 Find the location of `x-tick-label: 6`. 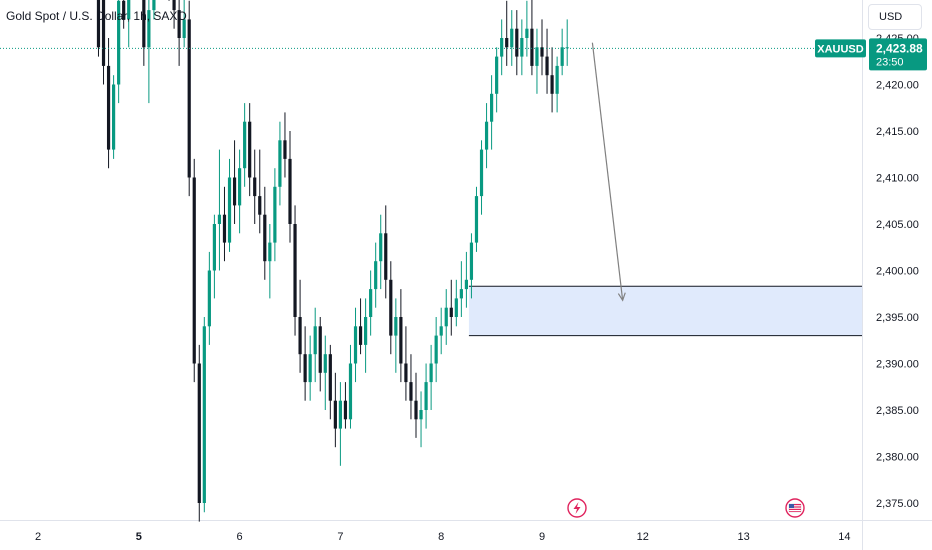

x-tick-label: 6 is located at coordinates (240, 537).